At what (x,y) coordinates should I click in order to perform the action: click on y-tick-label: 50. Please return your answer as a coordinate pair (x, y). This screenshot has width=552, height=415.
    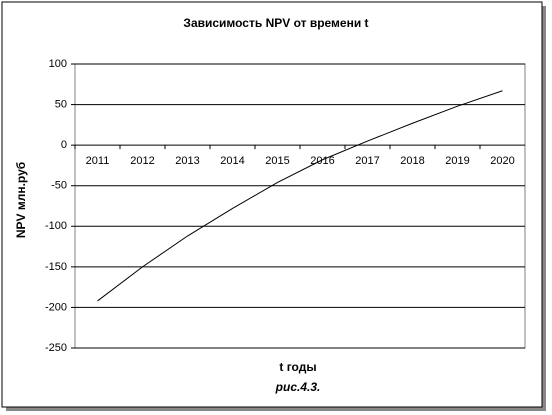
    Looking at the image, I should click on (61, 104).